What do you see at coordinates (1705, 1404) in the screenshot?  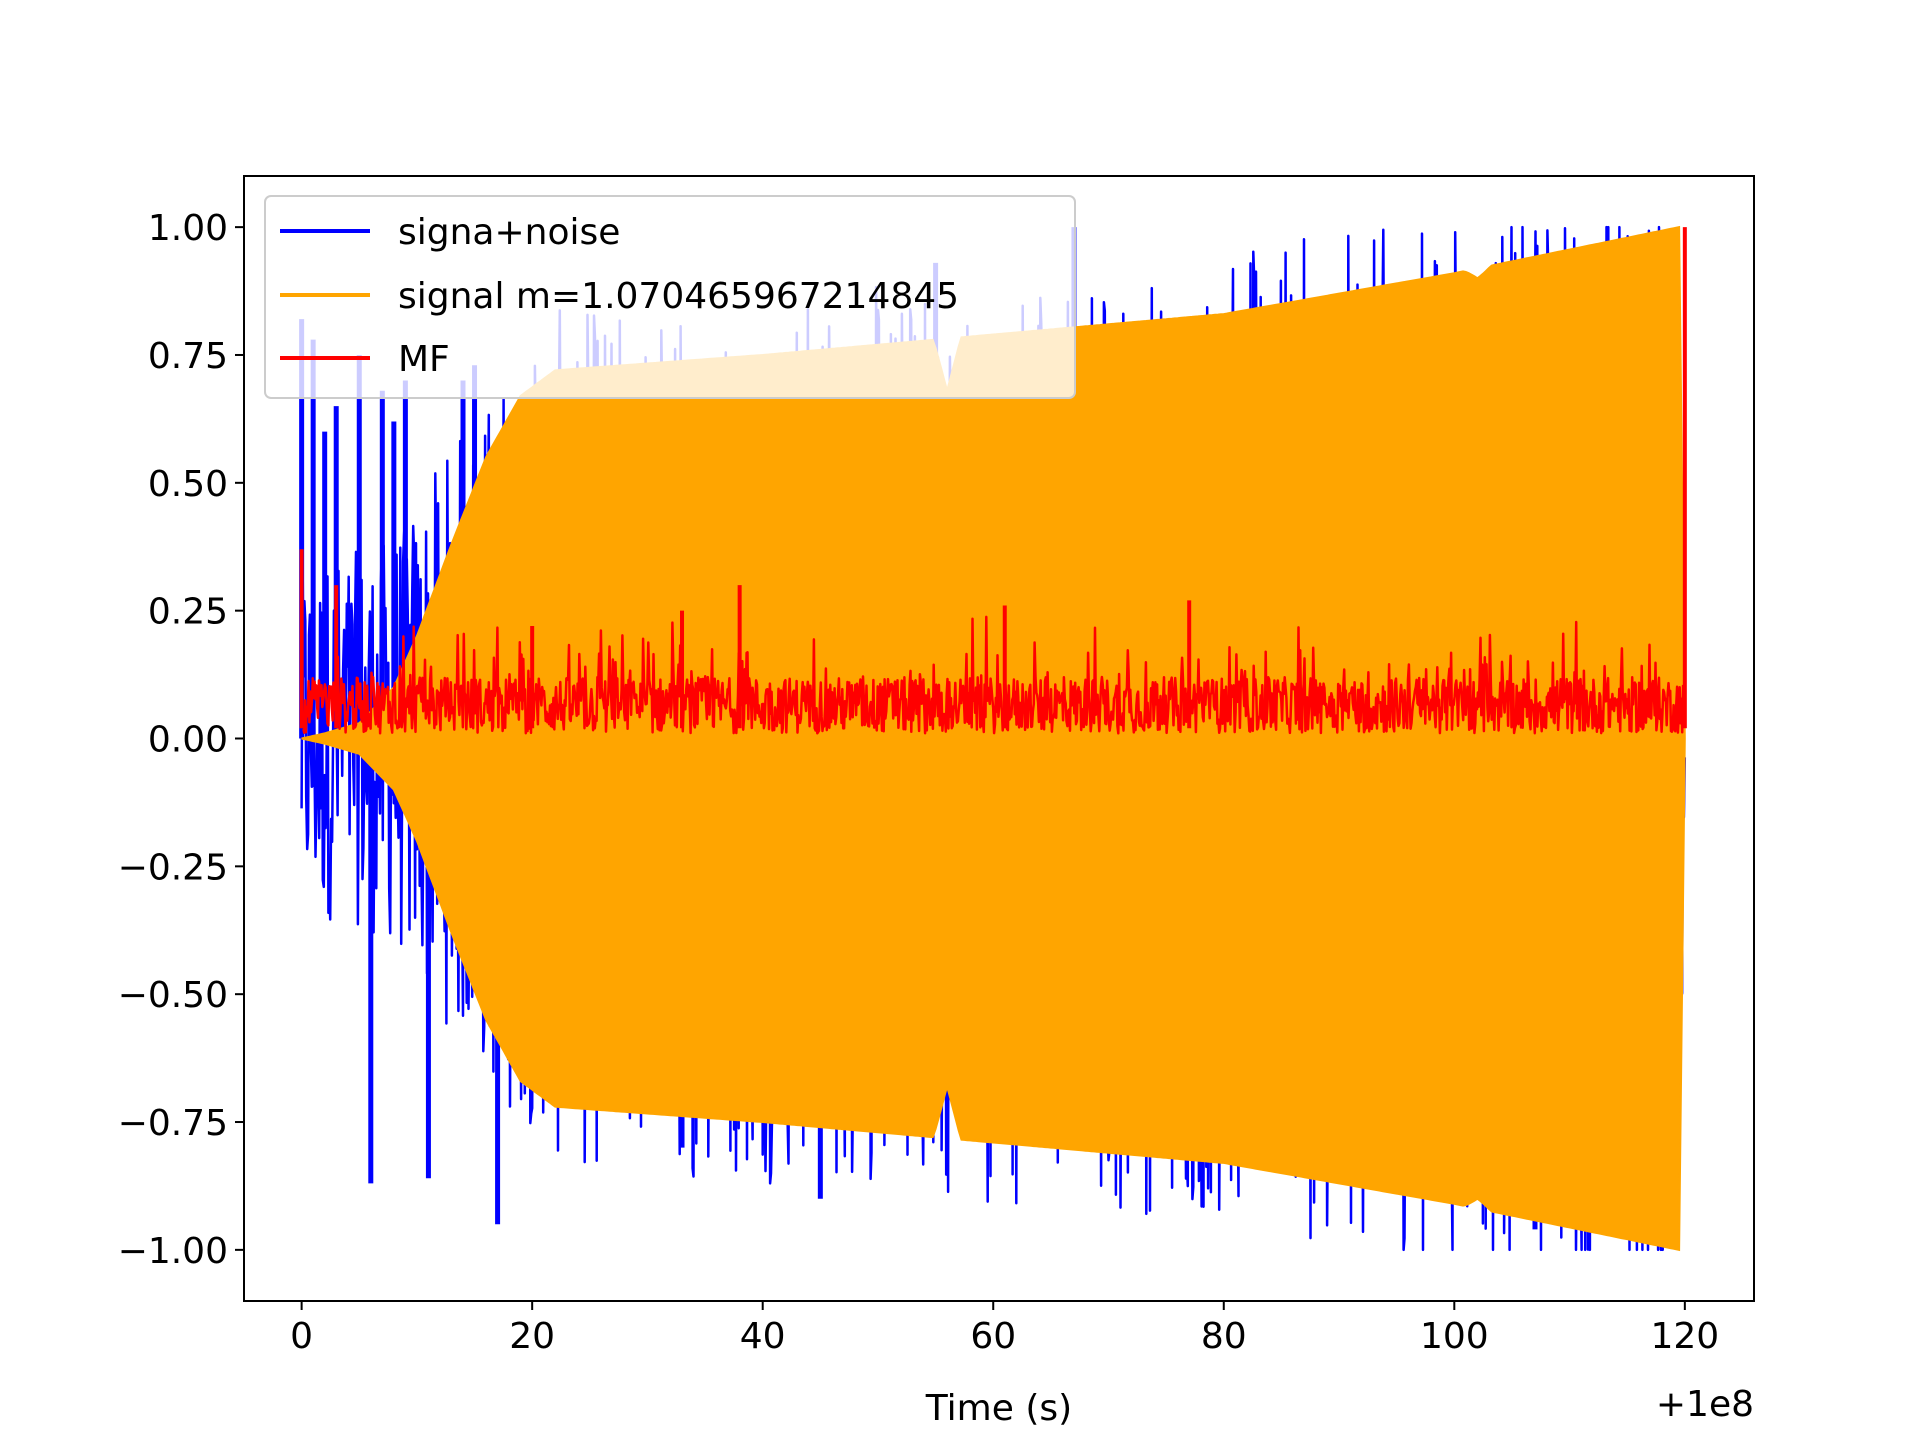 I see `x-offset-label: +1e8` at bounding box center [1705, 1404].